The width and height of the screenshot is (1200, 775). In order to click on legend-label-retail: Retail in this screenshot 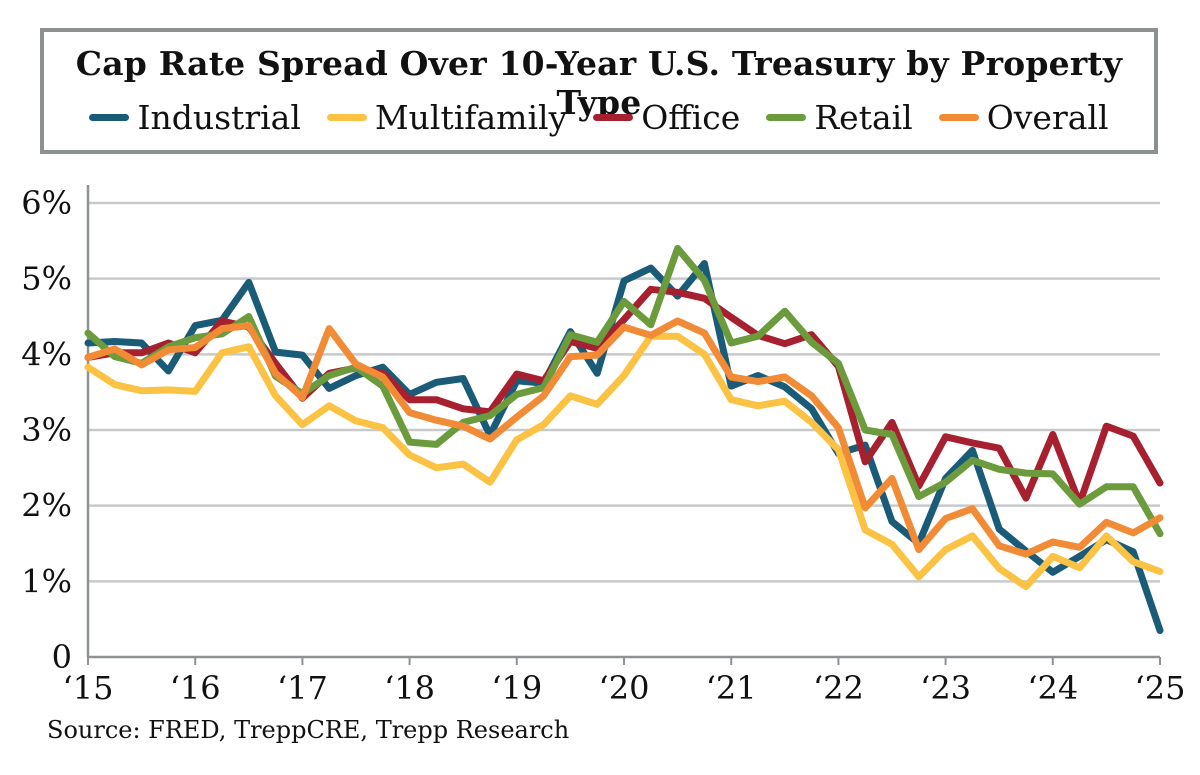, I will do `click(863, 117)`.